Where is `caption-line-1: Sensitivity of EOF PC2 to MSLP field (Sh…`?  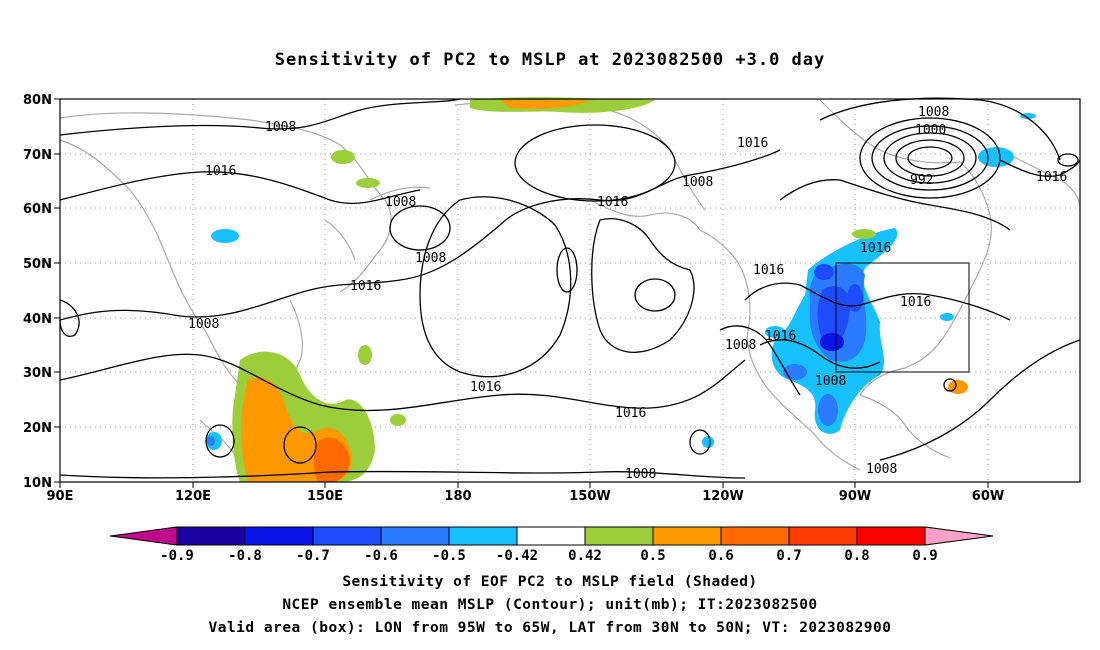
caption-line-1: Sensitivity of EOF PC2 to MSLP field (Sh… is located at coordinates (550, 582).